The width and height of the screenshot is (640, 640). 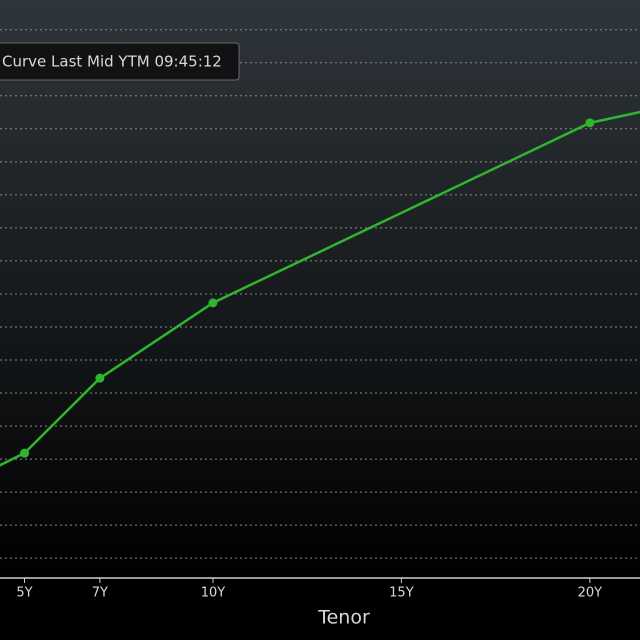 What do you see at coordinates (112, 62) in the screenshot?
I see `legend-entry: Curve Last Mid YTM 09:45:12` at bounding box center [112, 62].